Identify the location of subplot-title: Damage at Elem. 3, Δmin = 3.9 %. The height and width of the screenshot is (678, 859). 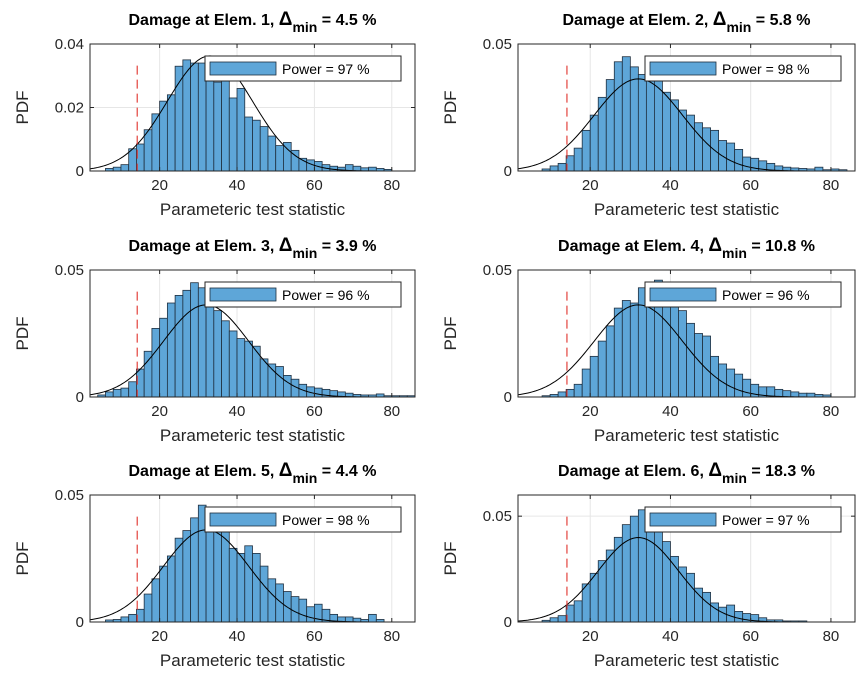
(253, 248).